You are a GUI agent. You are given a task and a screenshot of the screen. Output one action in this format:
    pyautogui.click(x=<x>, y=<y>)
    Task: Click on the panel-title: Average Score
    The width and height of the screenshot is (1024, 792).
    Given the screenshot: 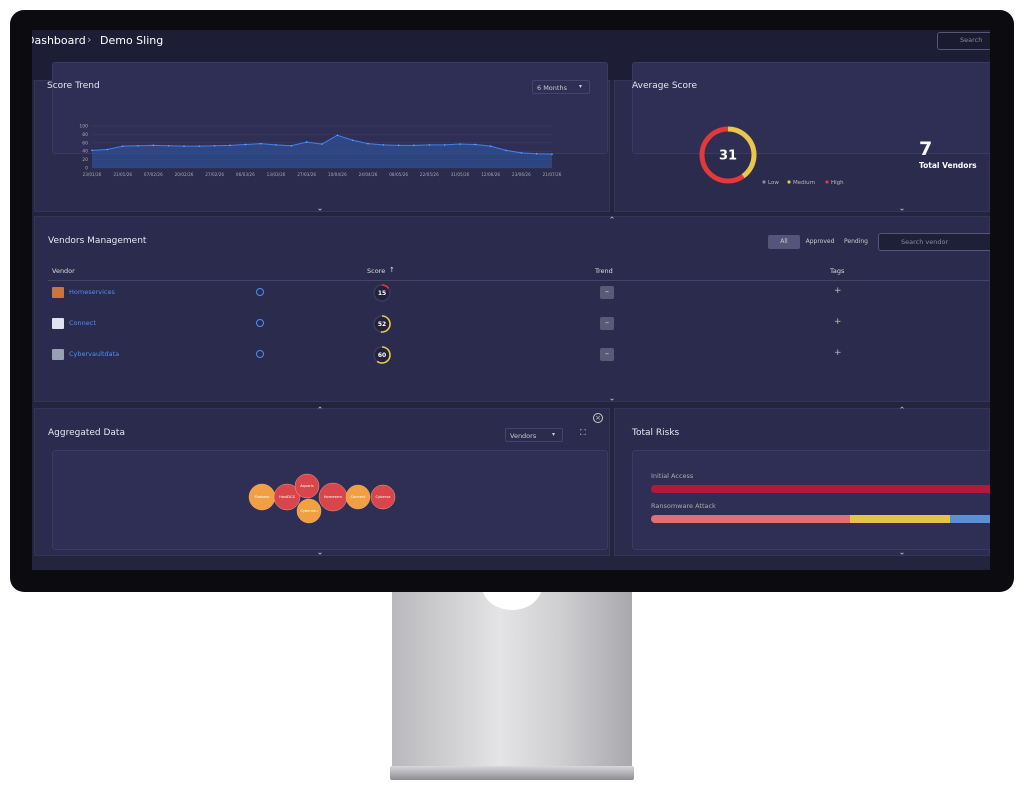 What is the action you would take?
    pyautogui.click(x=665, y=86)
    